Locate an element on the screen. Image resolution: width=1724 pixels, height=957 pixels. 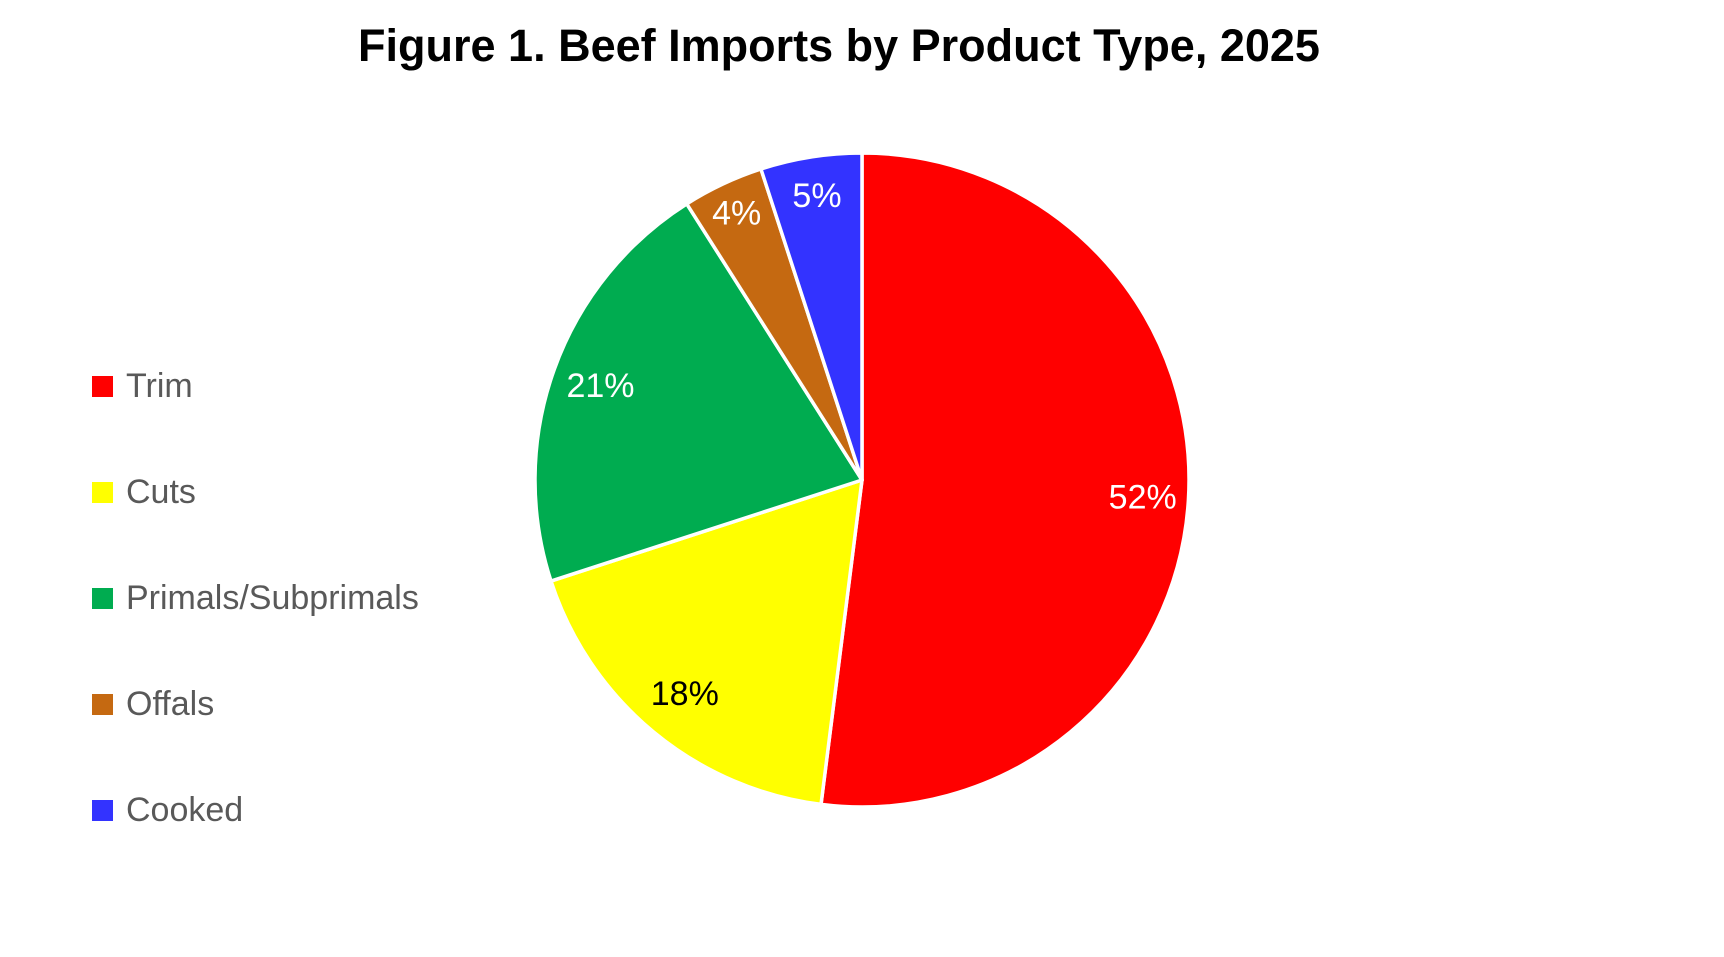
legend-item-offals: Offals is located at coordinates (255, 704).